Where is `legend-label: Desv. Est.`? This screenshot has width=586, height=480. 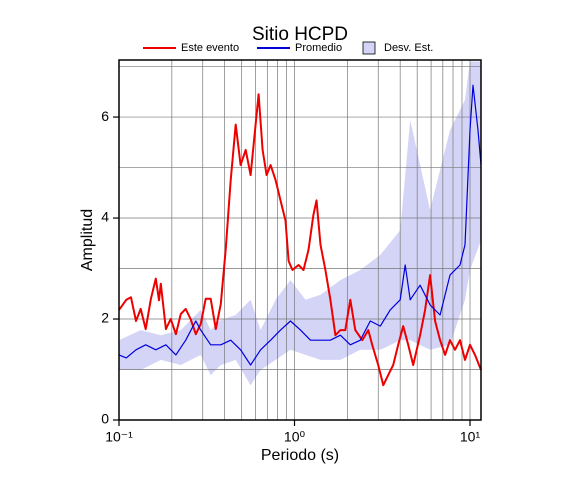 legend-label: Desv. Est. is located at coordinates (408, 48).